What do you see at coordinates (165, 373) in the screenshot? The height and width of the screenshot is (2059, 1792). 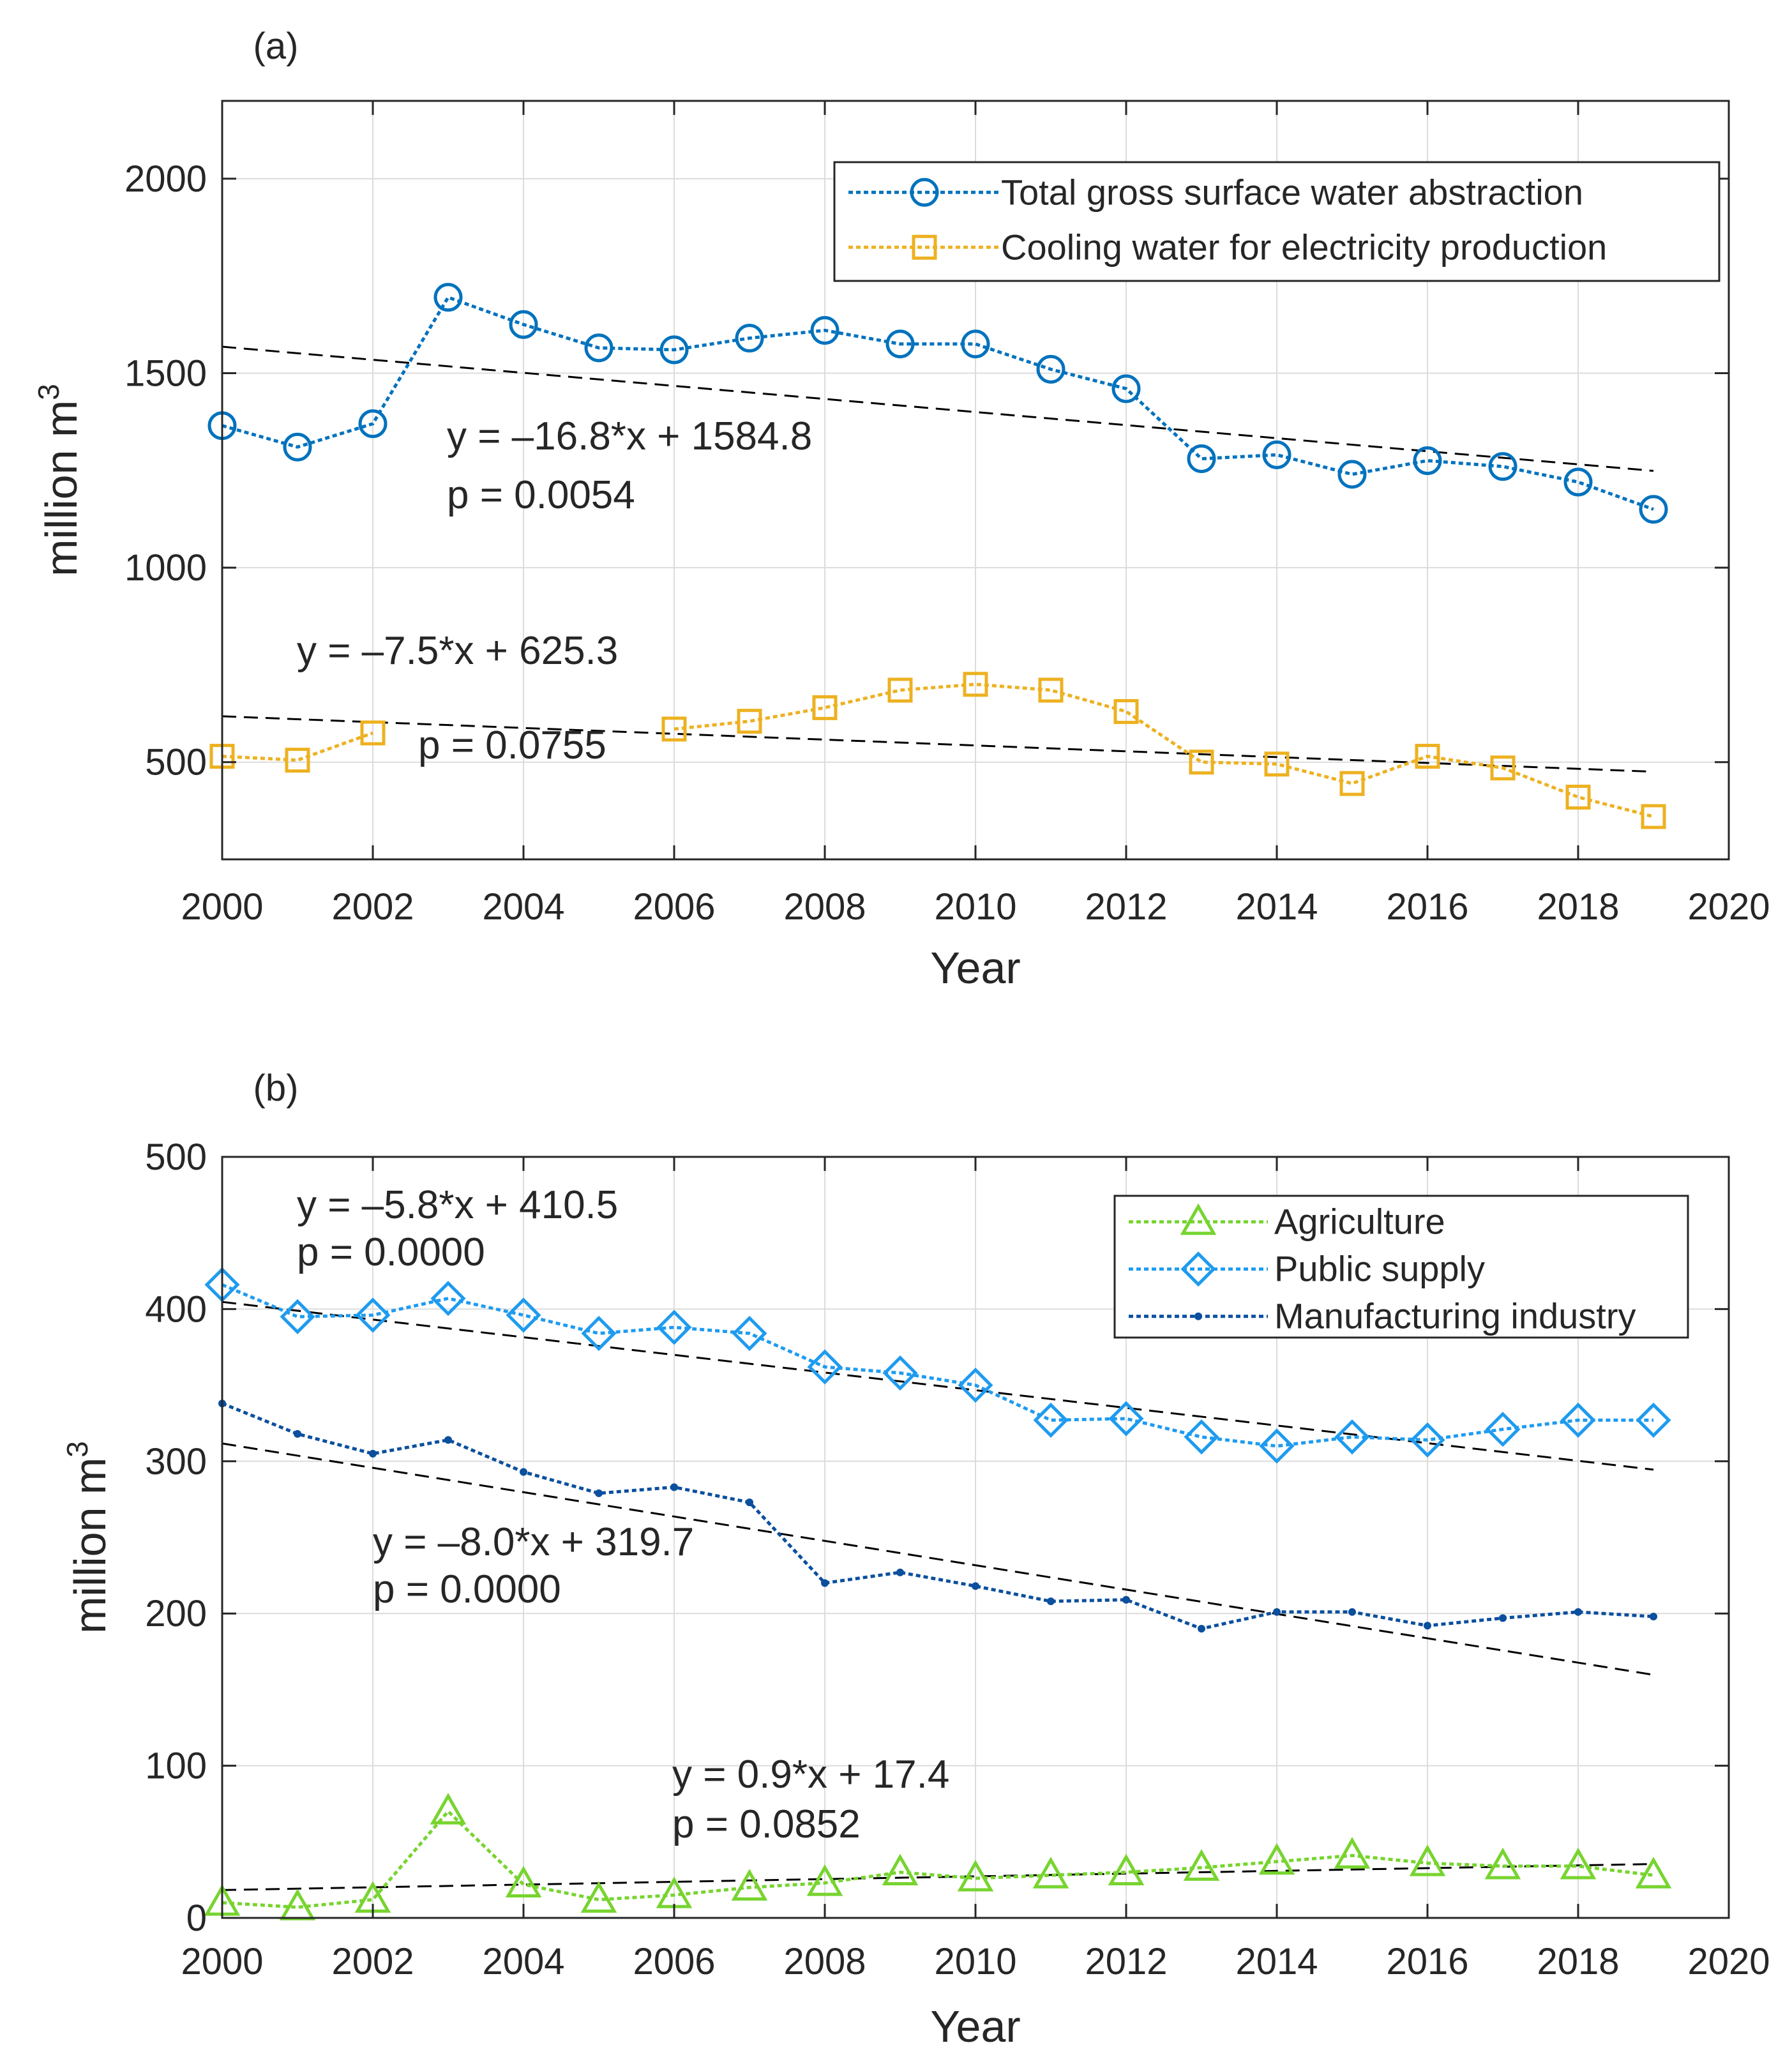 I see `y-tick-label: 1500` at bounding box center [165, 373].